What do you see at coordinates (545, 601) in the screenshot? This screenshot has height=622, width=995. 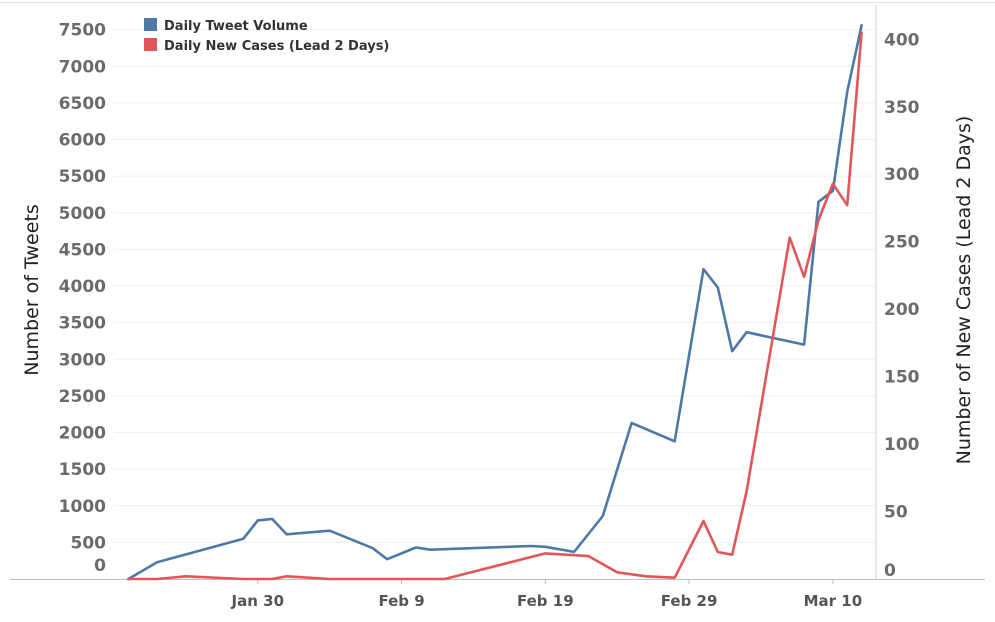 I see `x-tick-label: Feb 19` at bounding box center [545, 601].